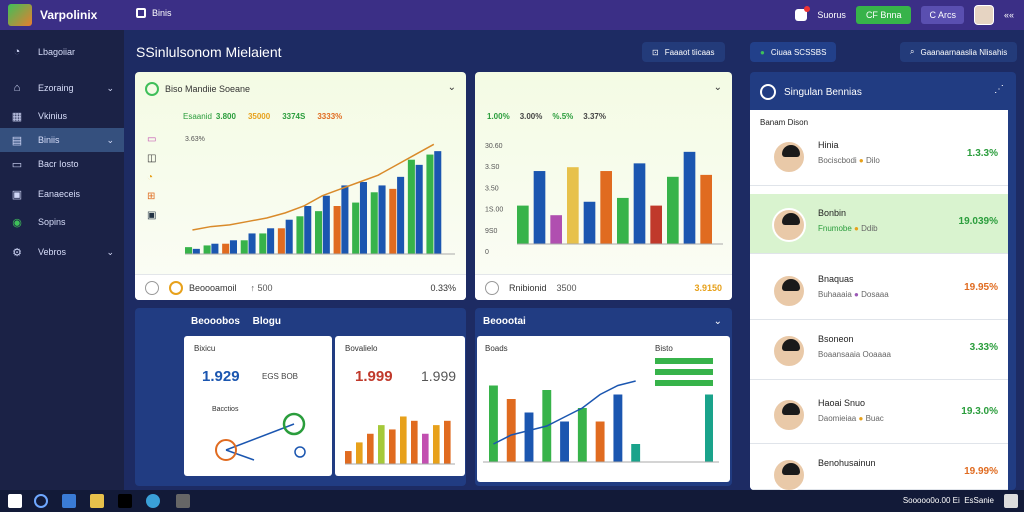  What do you see at coordinates (46, 194) in the screenshot?
I see `sidebar-item-eanaeceis: ▣ Eanaeceis` at bounding box center [46, 194].